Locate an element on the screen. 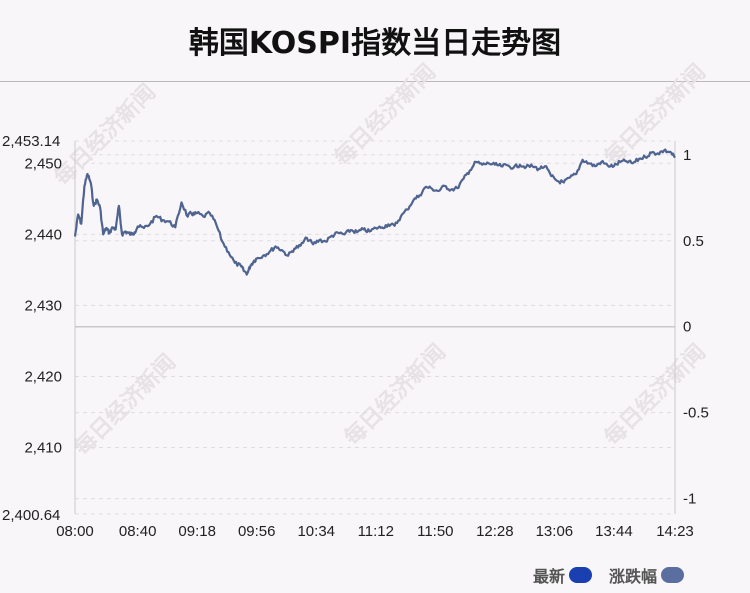 The height and width of the screenshot is (593, 750). x-tick-label: 13:06 is located at coordinates (555, 531).